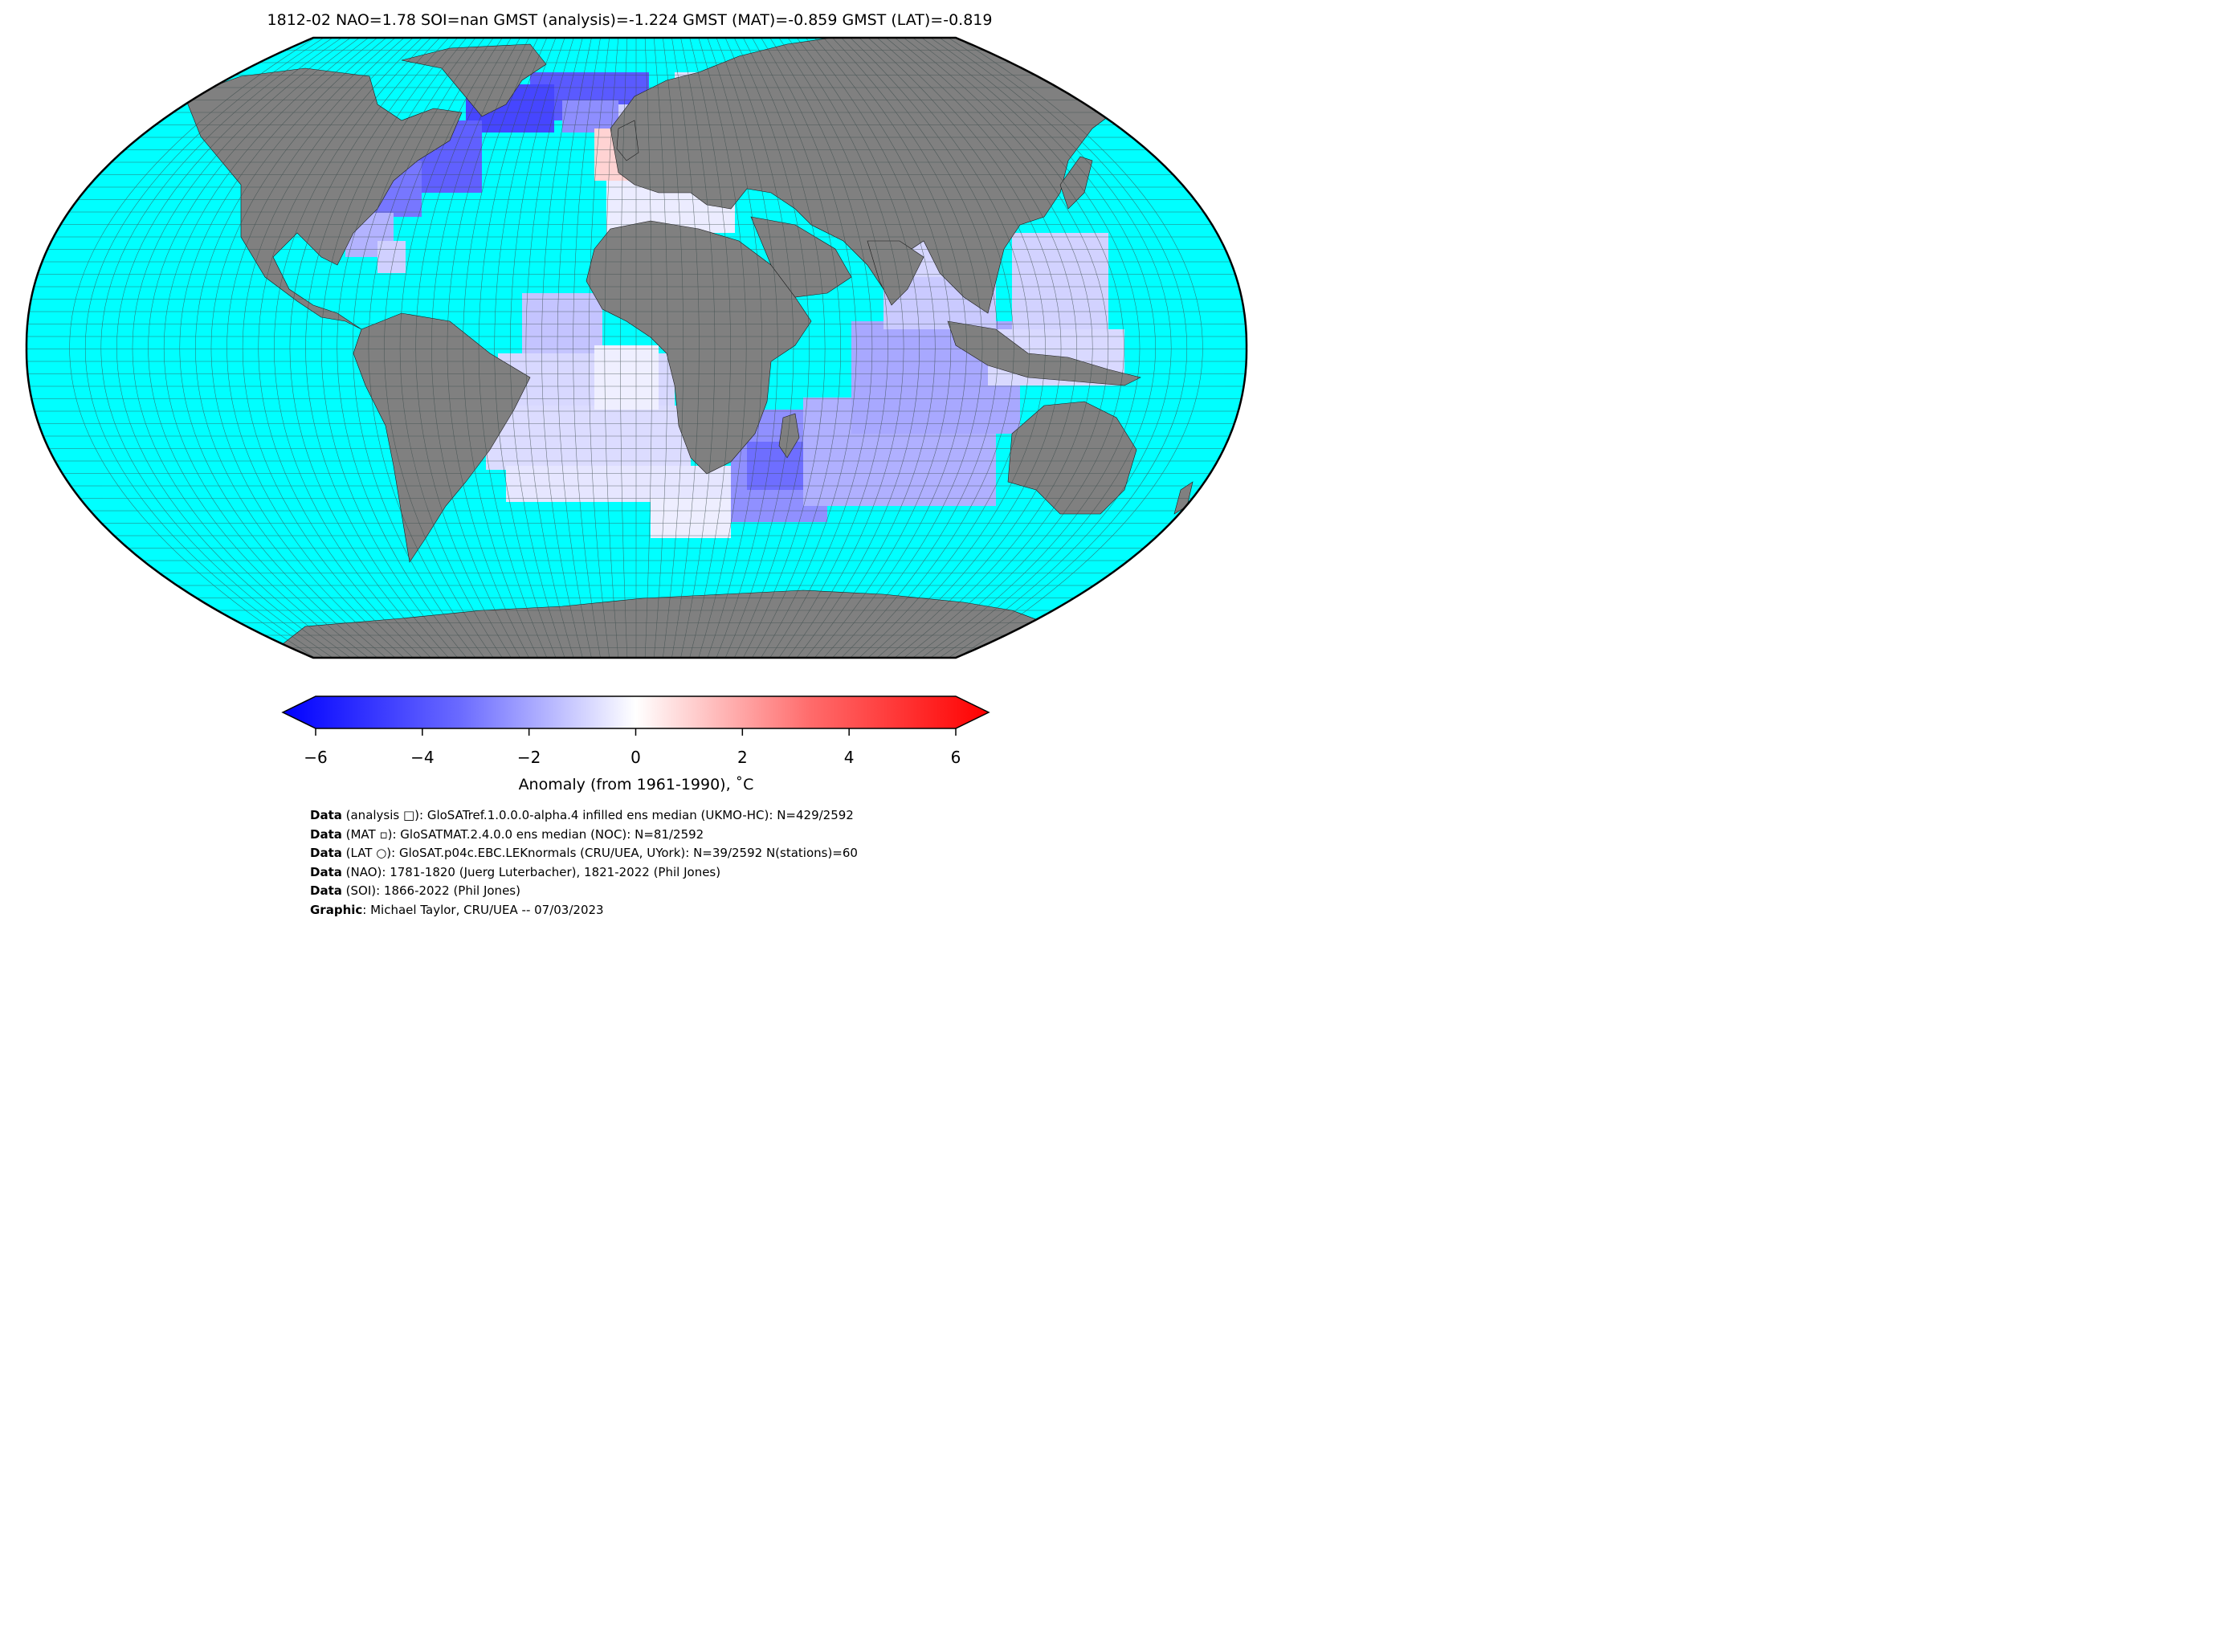 The width and height of the screenshot is (2224, 1652). I want to click on colorbar-tick-label: 2, so click(742, 757).